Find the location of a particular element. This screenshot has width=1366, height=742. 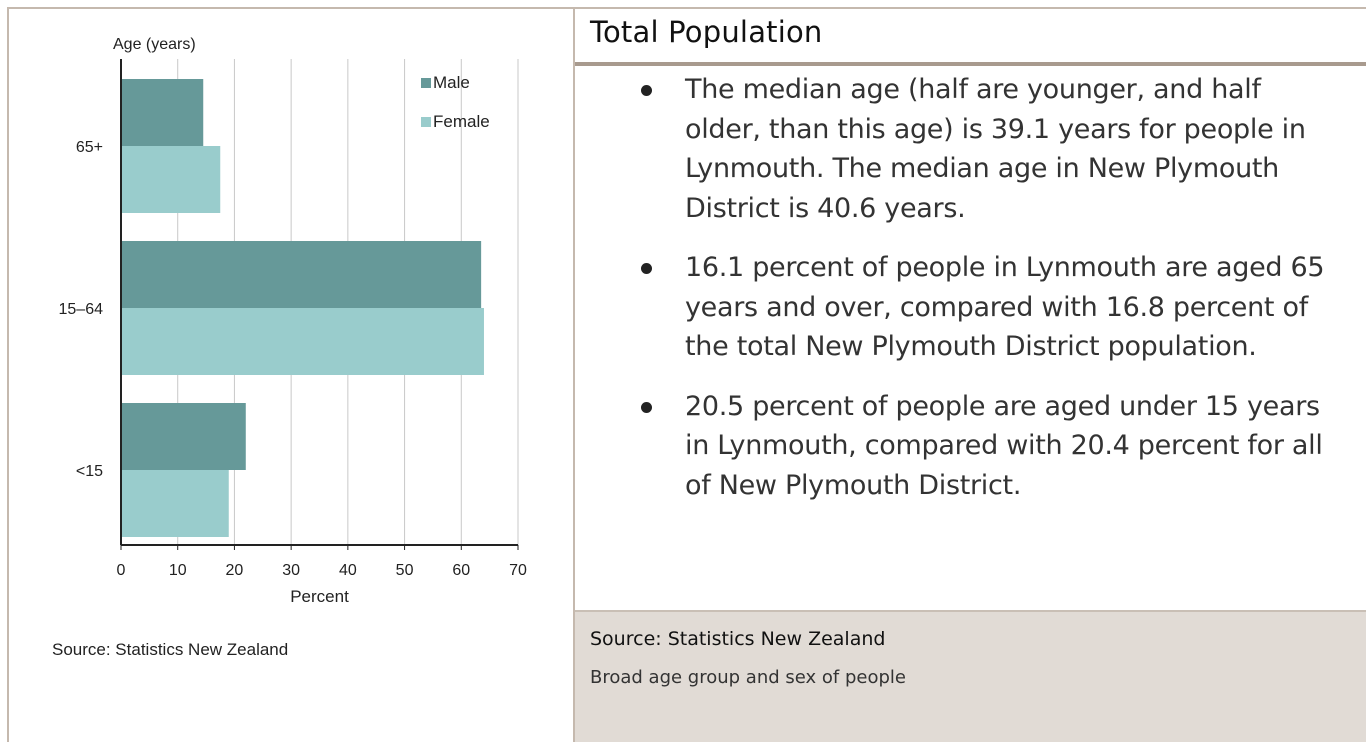

legend-swatch-female is located at coordinates (426, 122).